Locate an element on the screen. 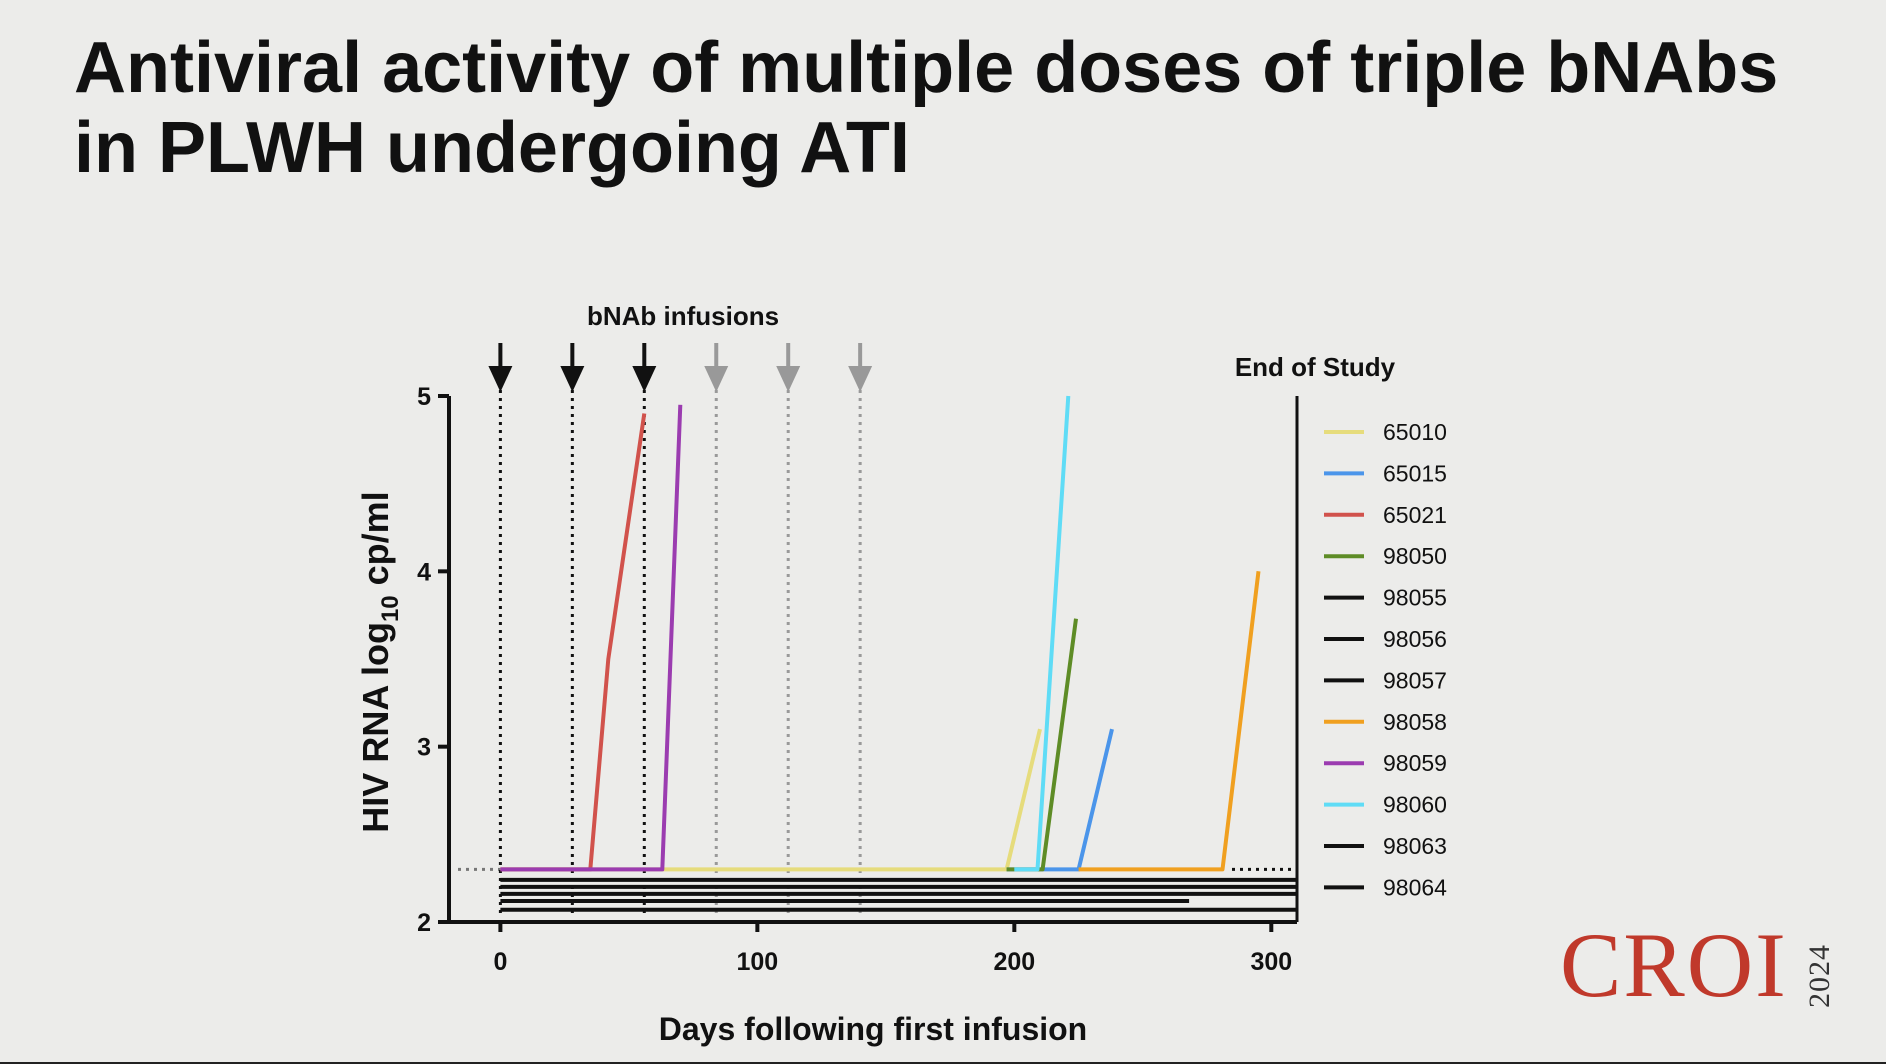  y-tick-label-2: 2 is located at coordinates (424, 923).